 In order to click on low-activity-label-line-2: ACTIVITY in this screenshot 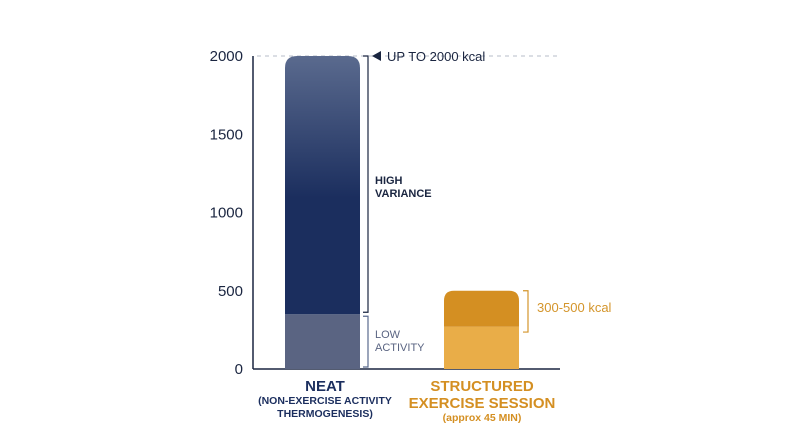, I will do `click(400, 348)`.